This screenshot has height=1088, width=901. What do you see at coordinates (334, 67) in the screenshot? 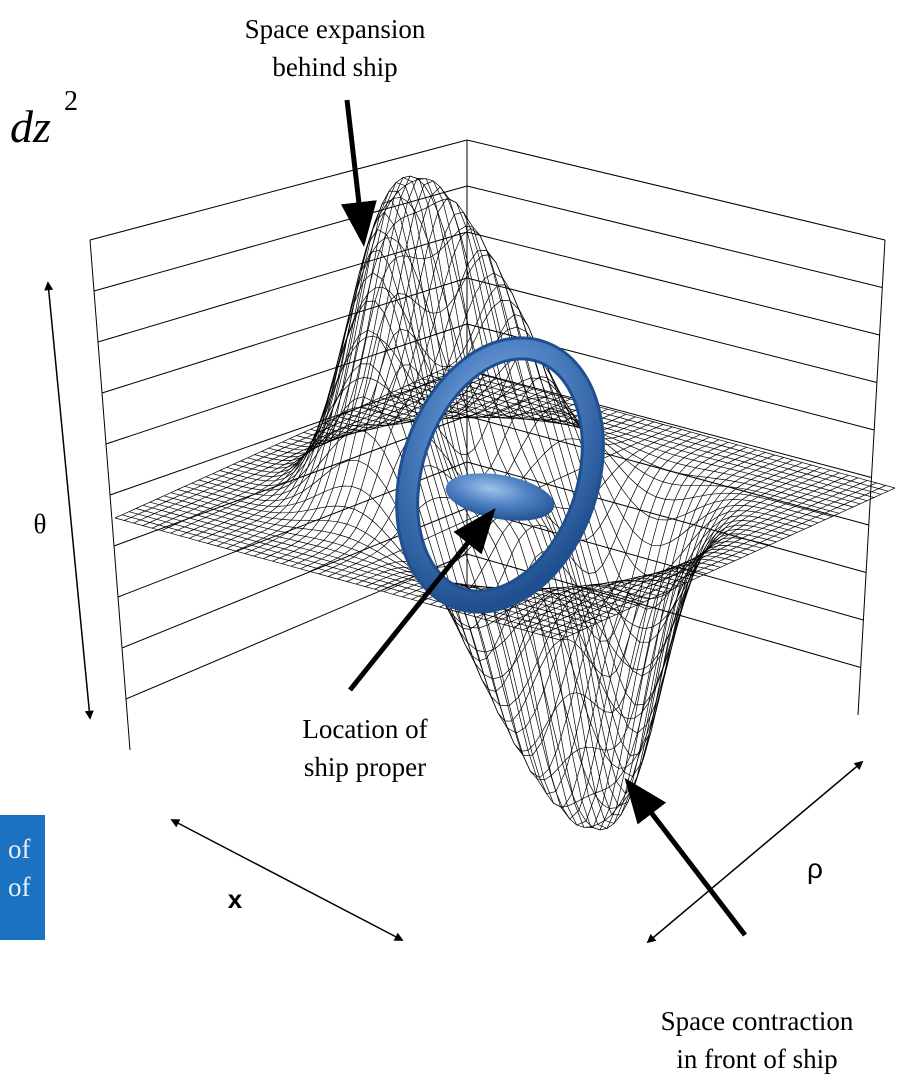
I see `label: behind ship` at bounding box center [334, 67].